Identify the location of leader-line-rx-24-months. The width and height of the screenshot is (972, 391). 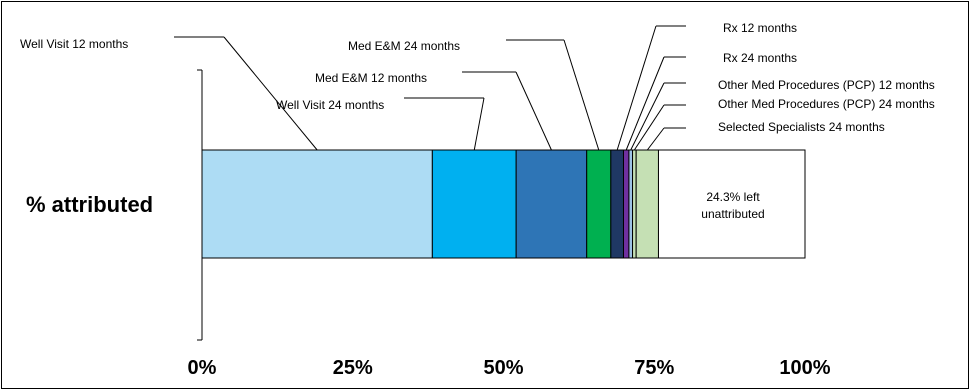
(645, 103).